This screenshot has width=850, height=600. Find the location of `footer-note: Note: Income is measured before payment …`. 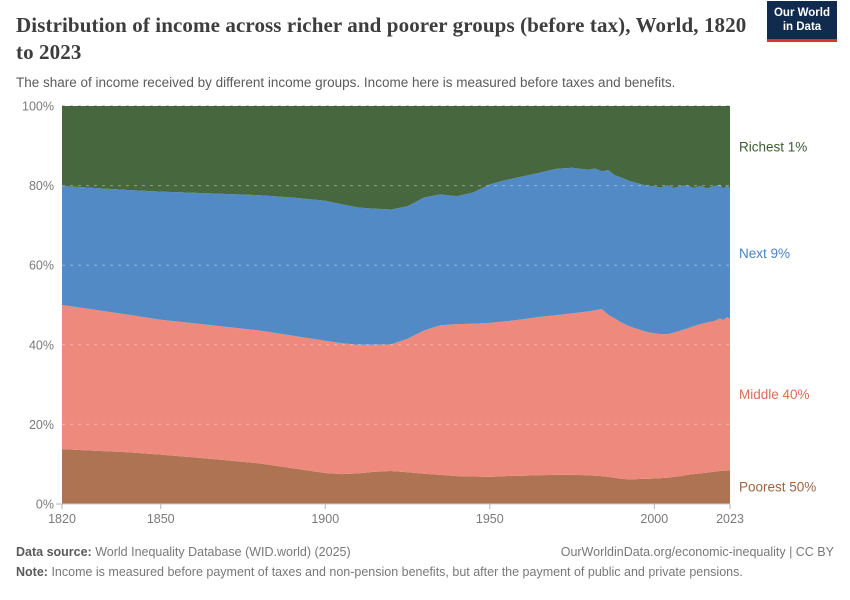

footer-note: Note: Income is measured before payment … is located at coordinates (425, 572).